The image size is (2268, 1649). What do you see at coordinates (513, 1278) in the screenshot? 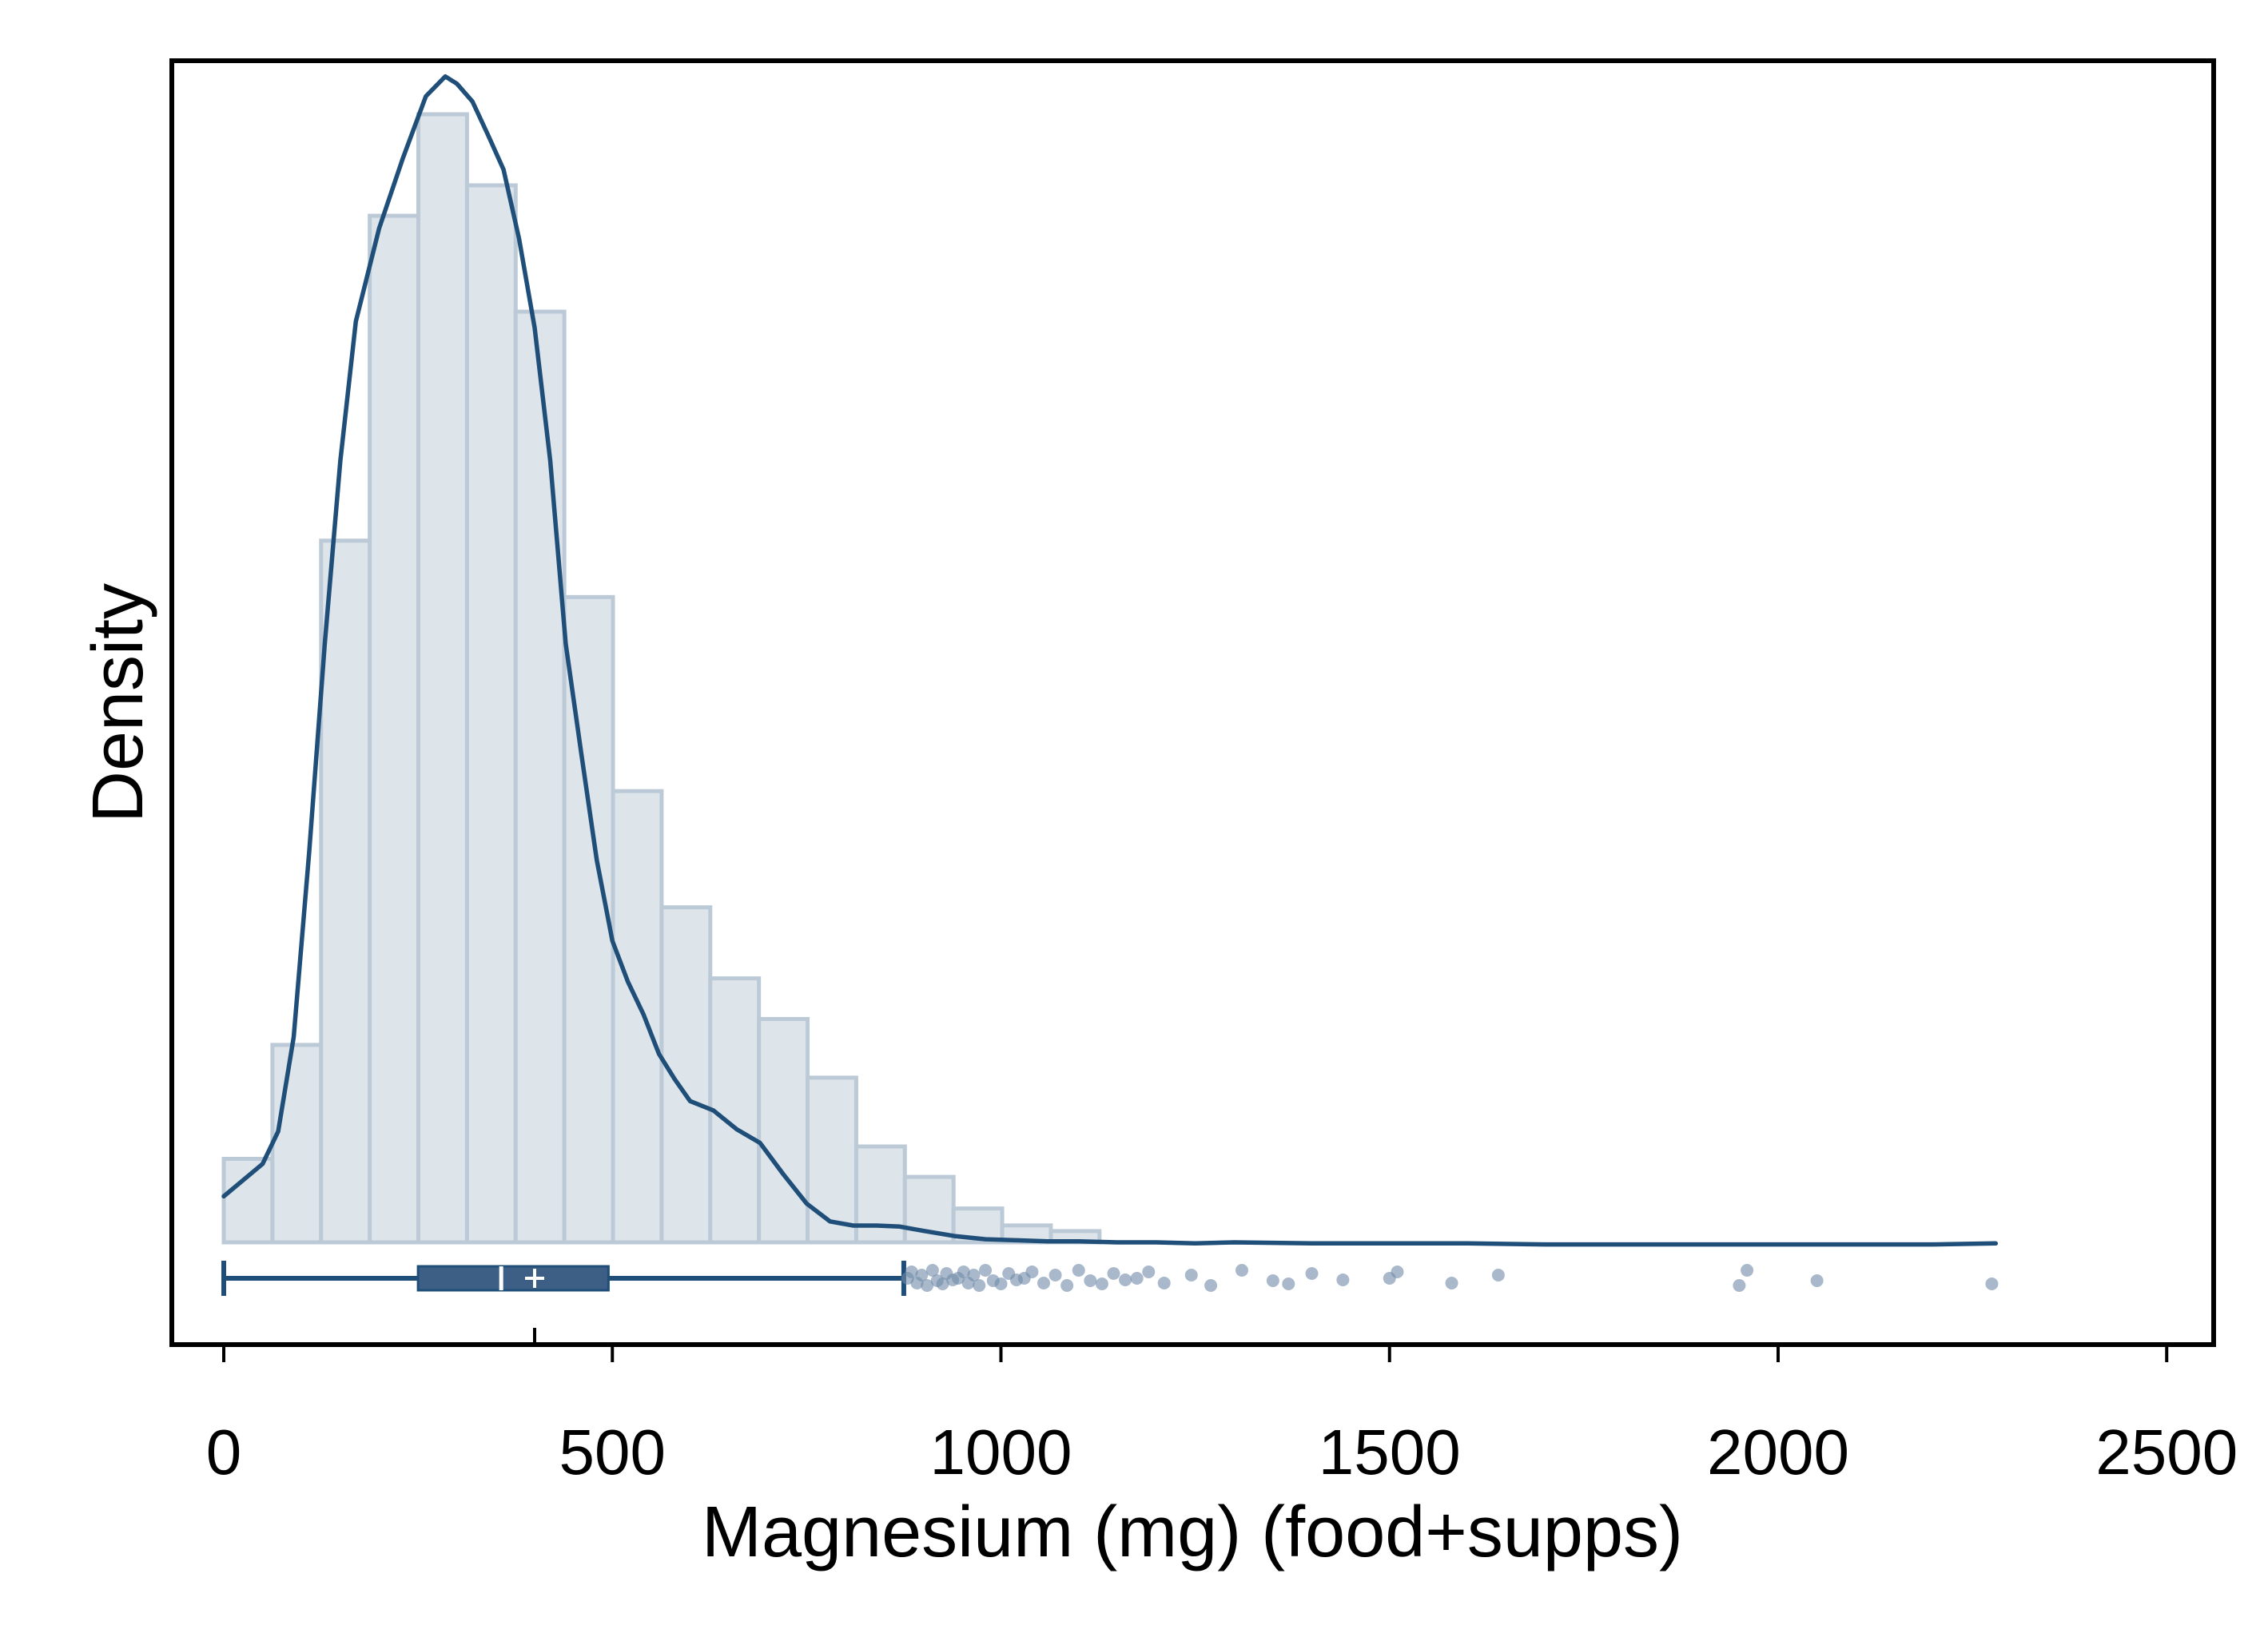
I see `interquartile-box` at bounding box center [513, 1278].